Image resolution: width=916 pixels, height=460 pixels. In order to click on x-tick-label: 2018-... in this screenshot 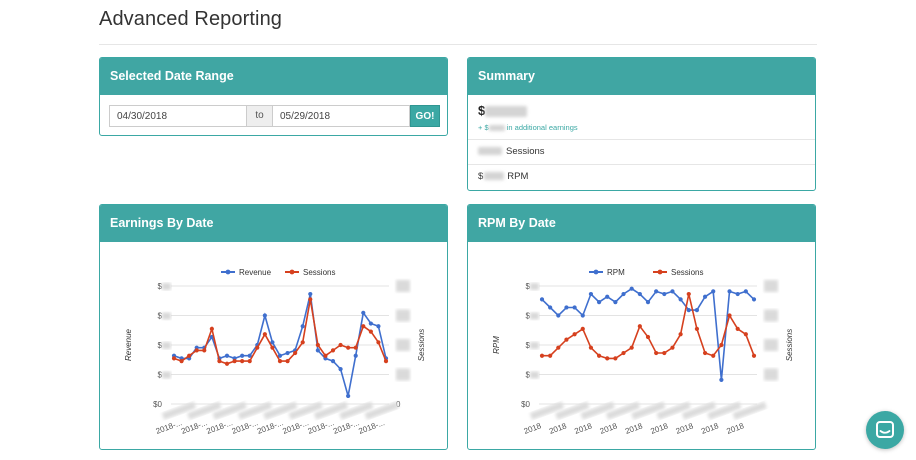, I will do `click(371, 427)`.